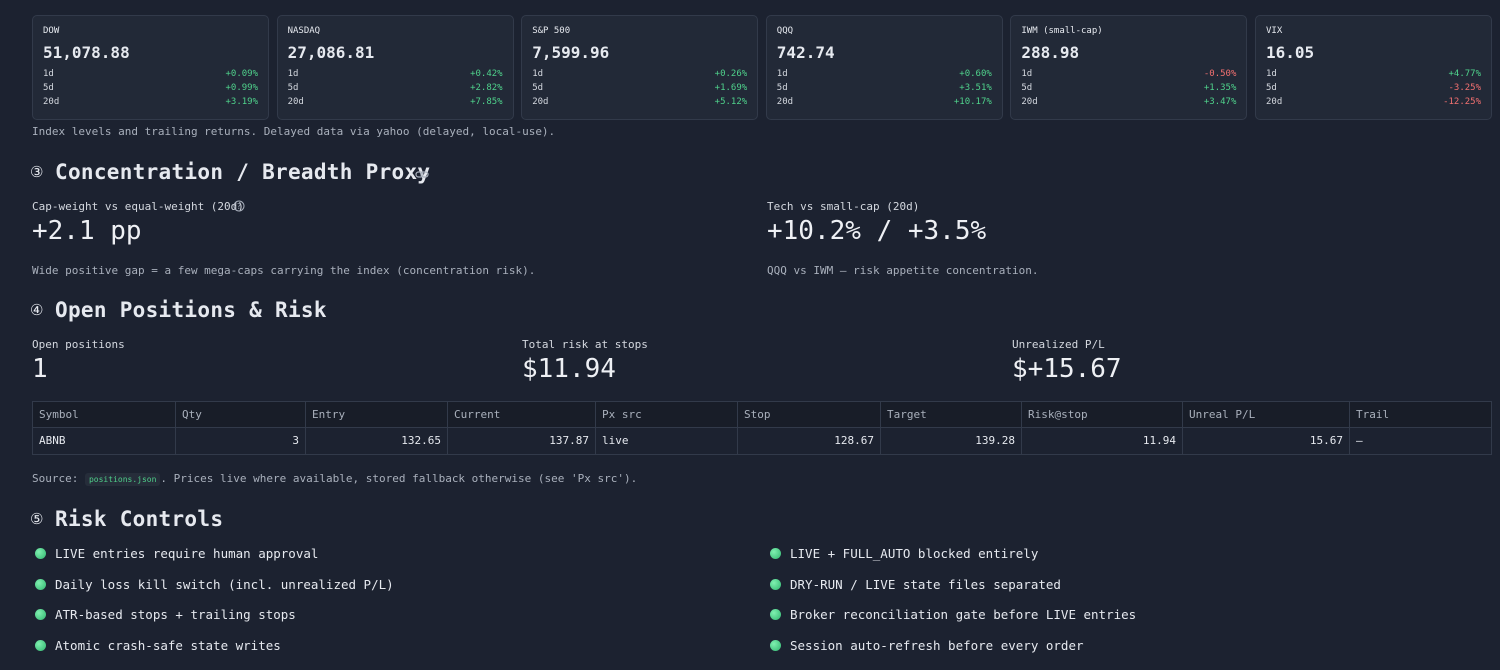  I want to click on return-value: +5.12%, so click(731, 102).